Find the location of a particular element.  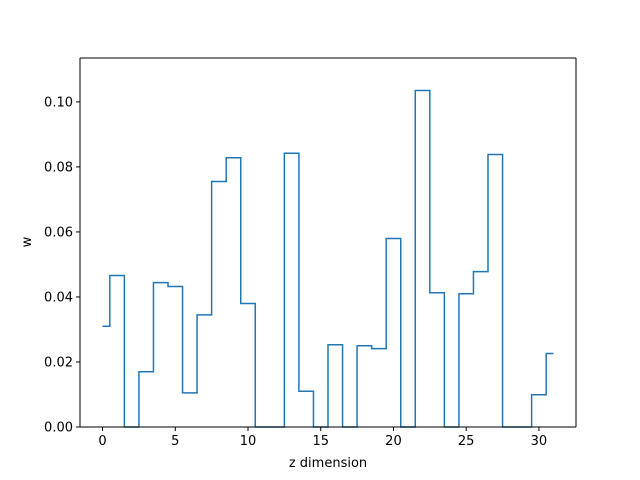

y-tick-label: 0.00 is located at coordinates (58, 428).